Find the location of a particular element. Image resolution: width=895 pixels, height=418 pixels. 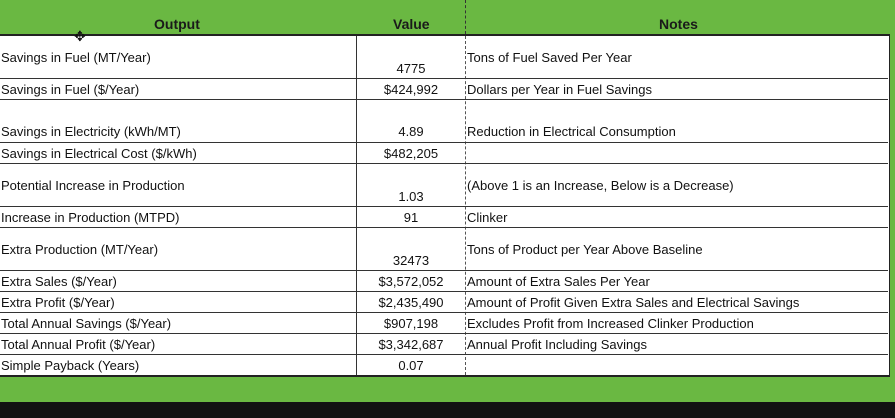

row-output: Savings in Fuel (MT/Year) is located at coordinates (76, 57).